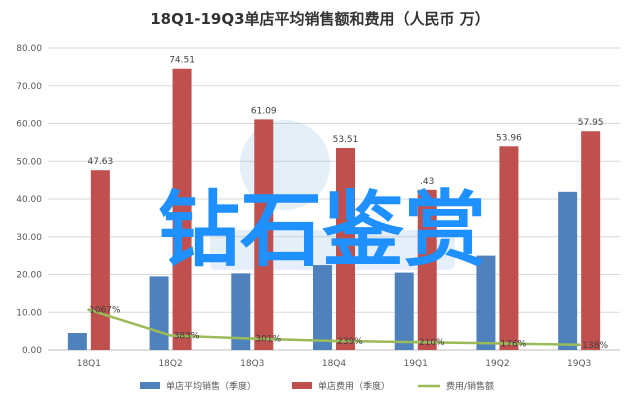 This screenshot has height=405, width=640. What do you see at coordinates (211, 386) in the screenshot?
I see `legend-label: 单店平均销售（季度）` at bounding box center [211, 386].